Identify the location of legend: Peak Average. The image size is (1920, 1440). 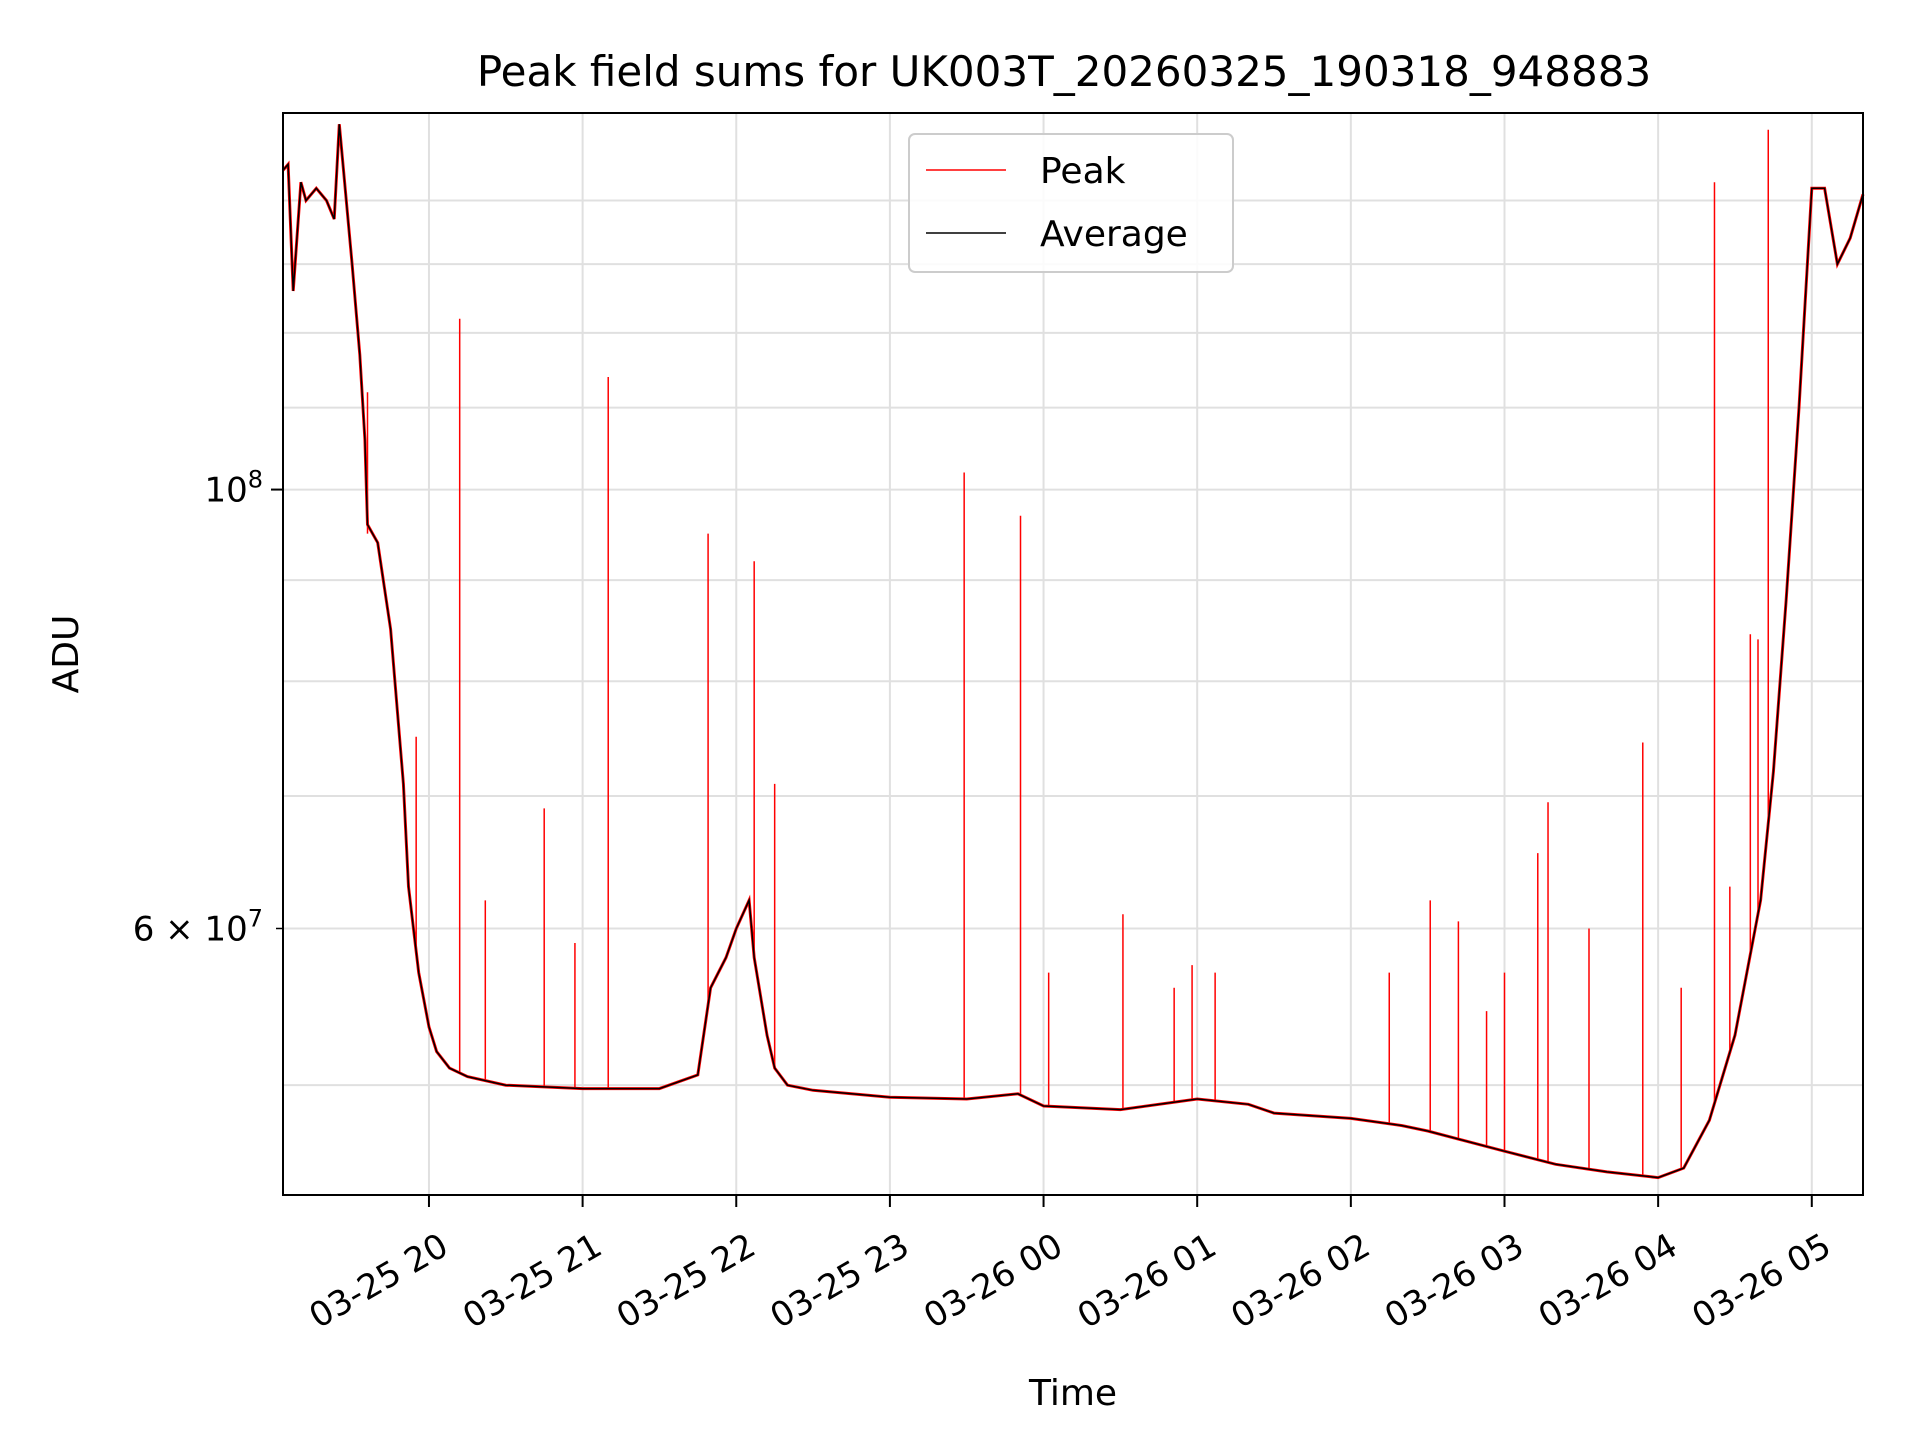
(1071, 203).